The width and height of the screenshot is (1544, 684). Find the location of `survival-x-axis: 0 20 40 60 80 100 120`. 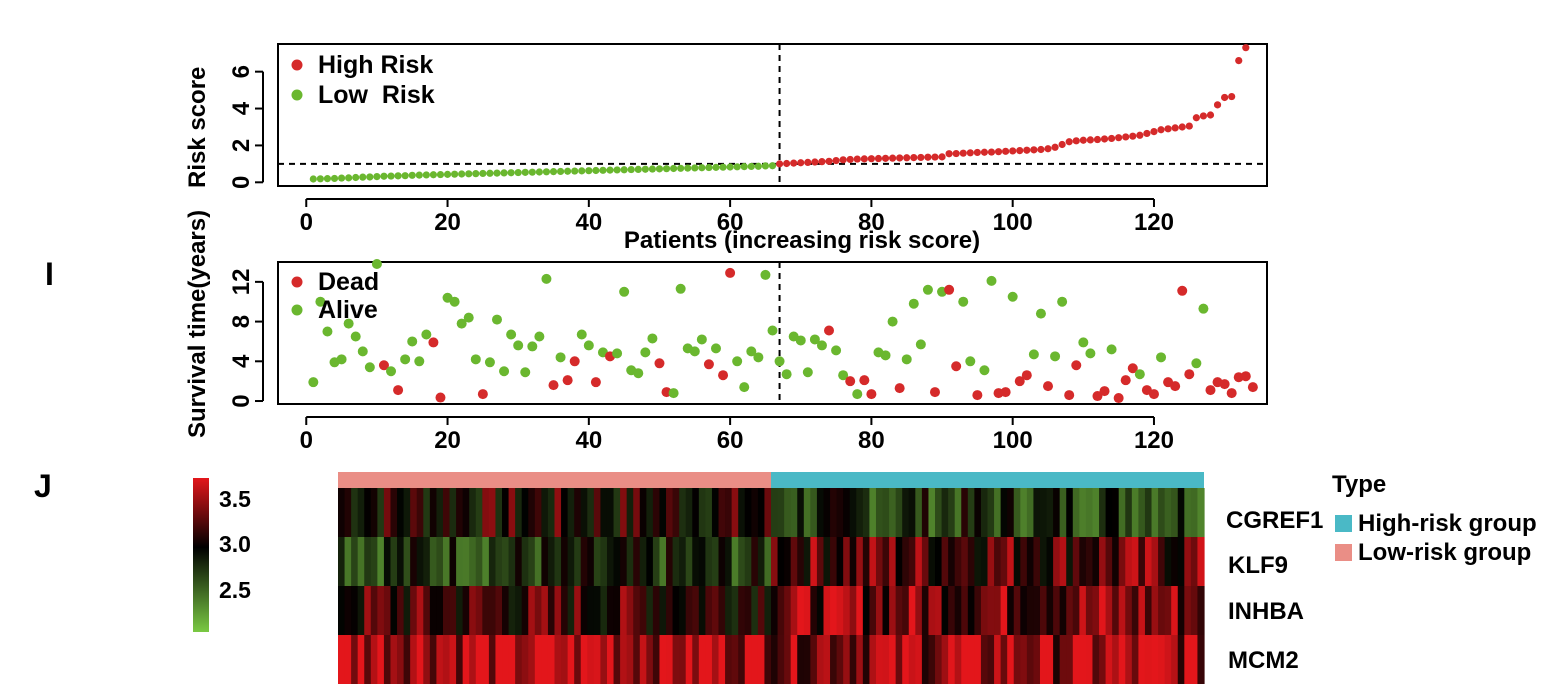

survival-x-axis: 0 20 40 60 80 100 120 is located at coordinates (737, 435).